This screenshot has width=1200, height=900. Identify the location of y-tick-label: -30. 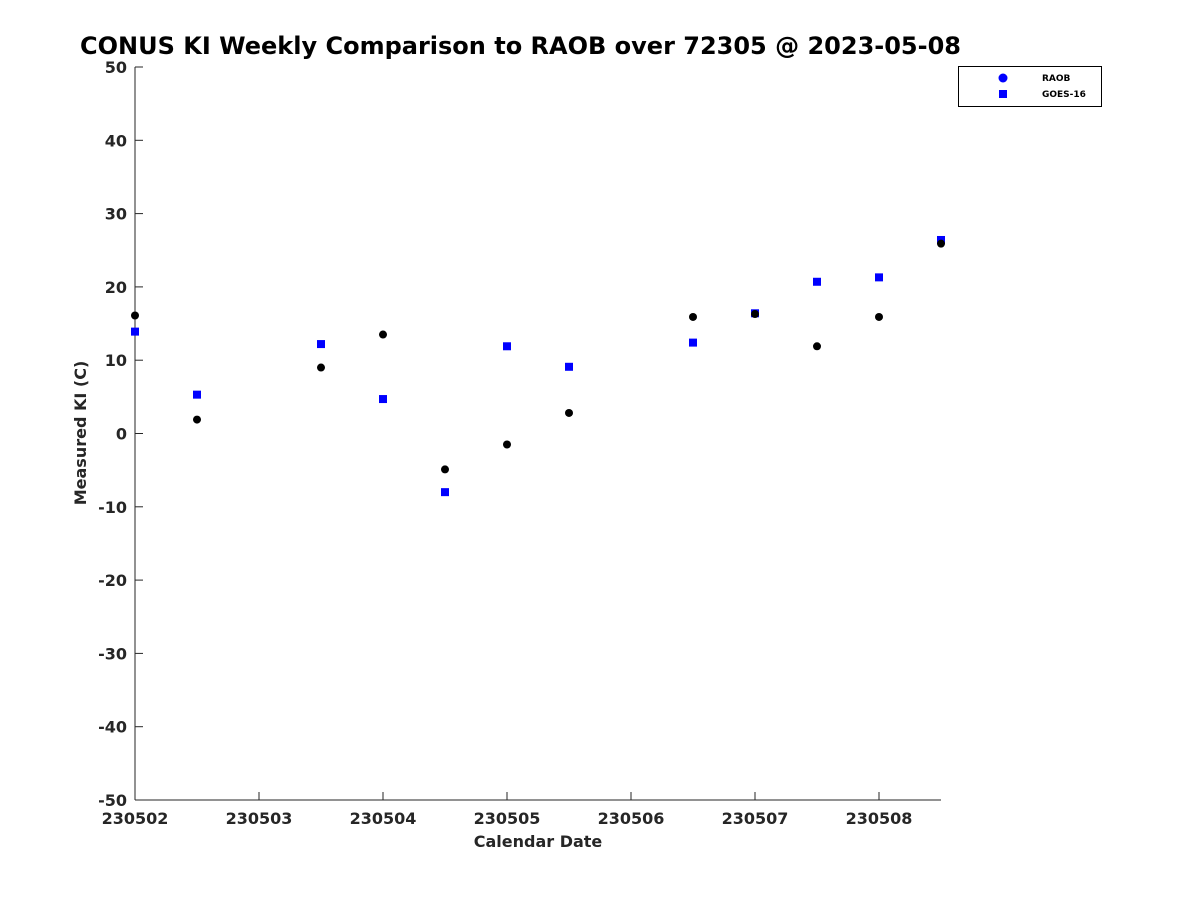
(112, 653).